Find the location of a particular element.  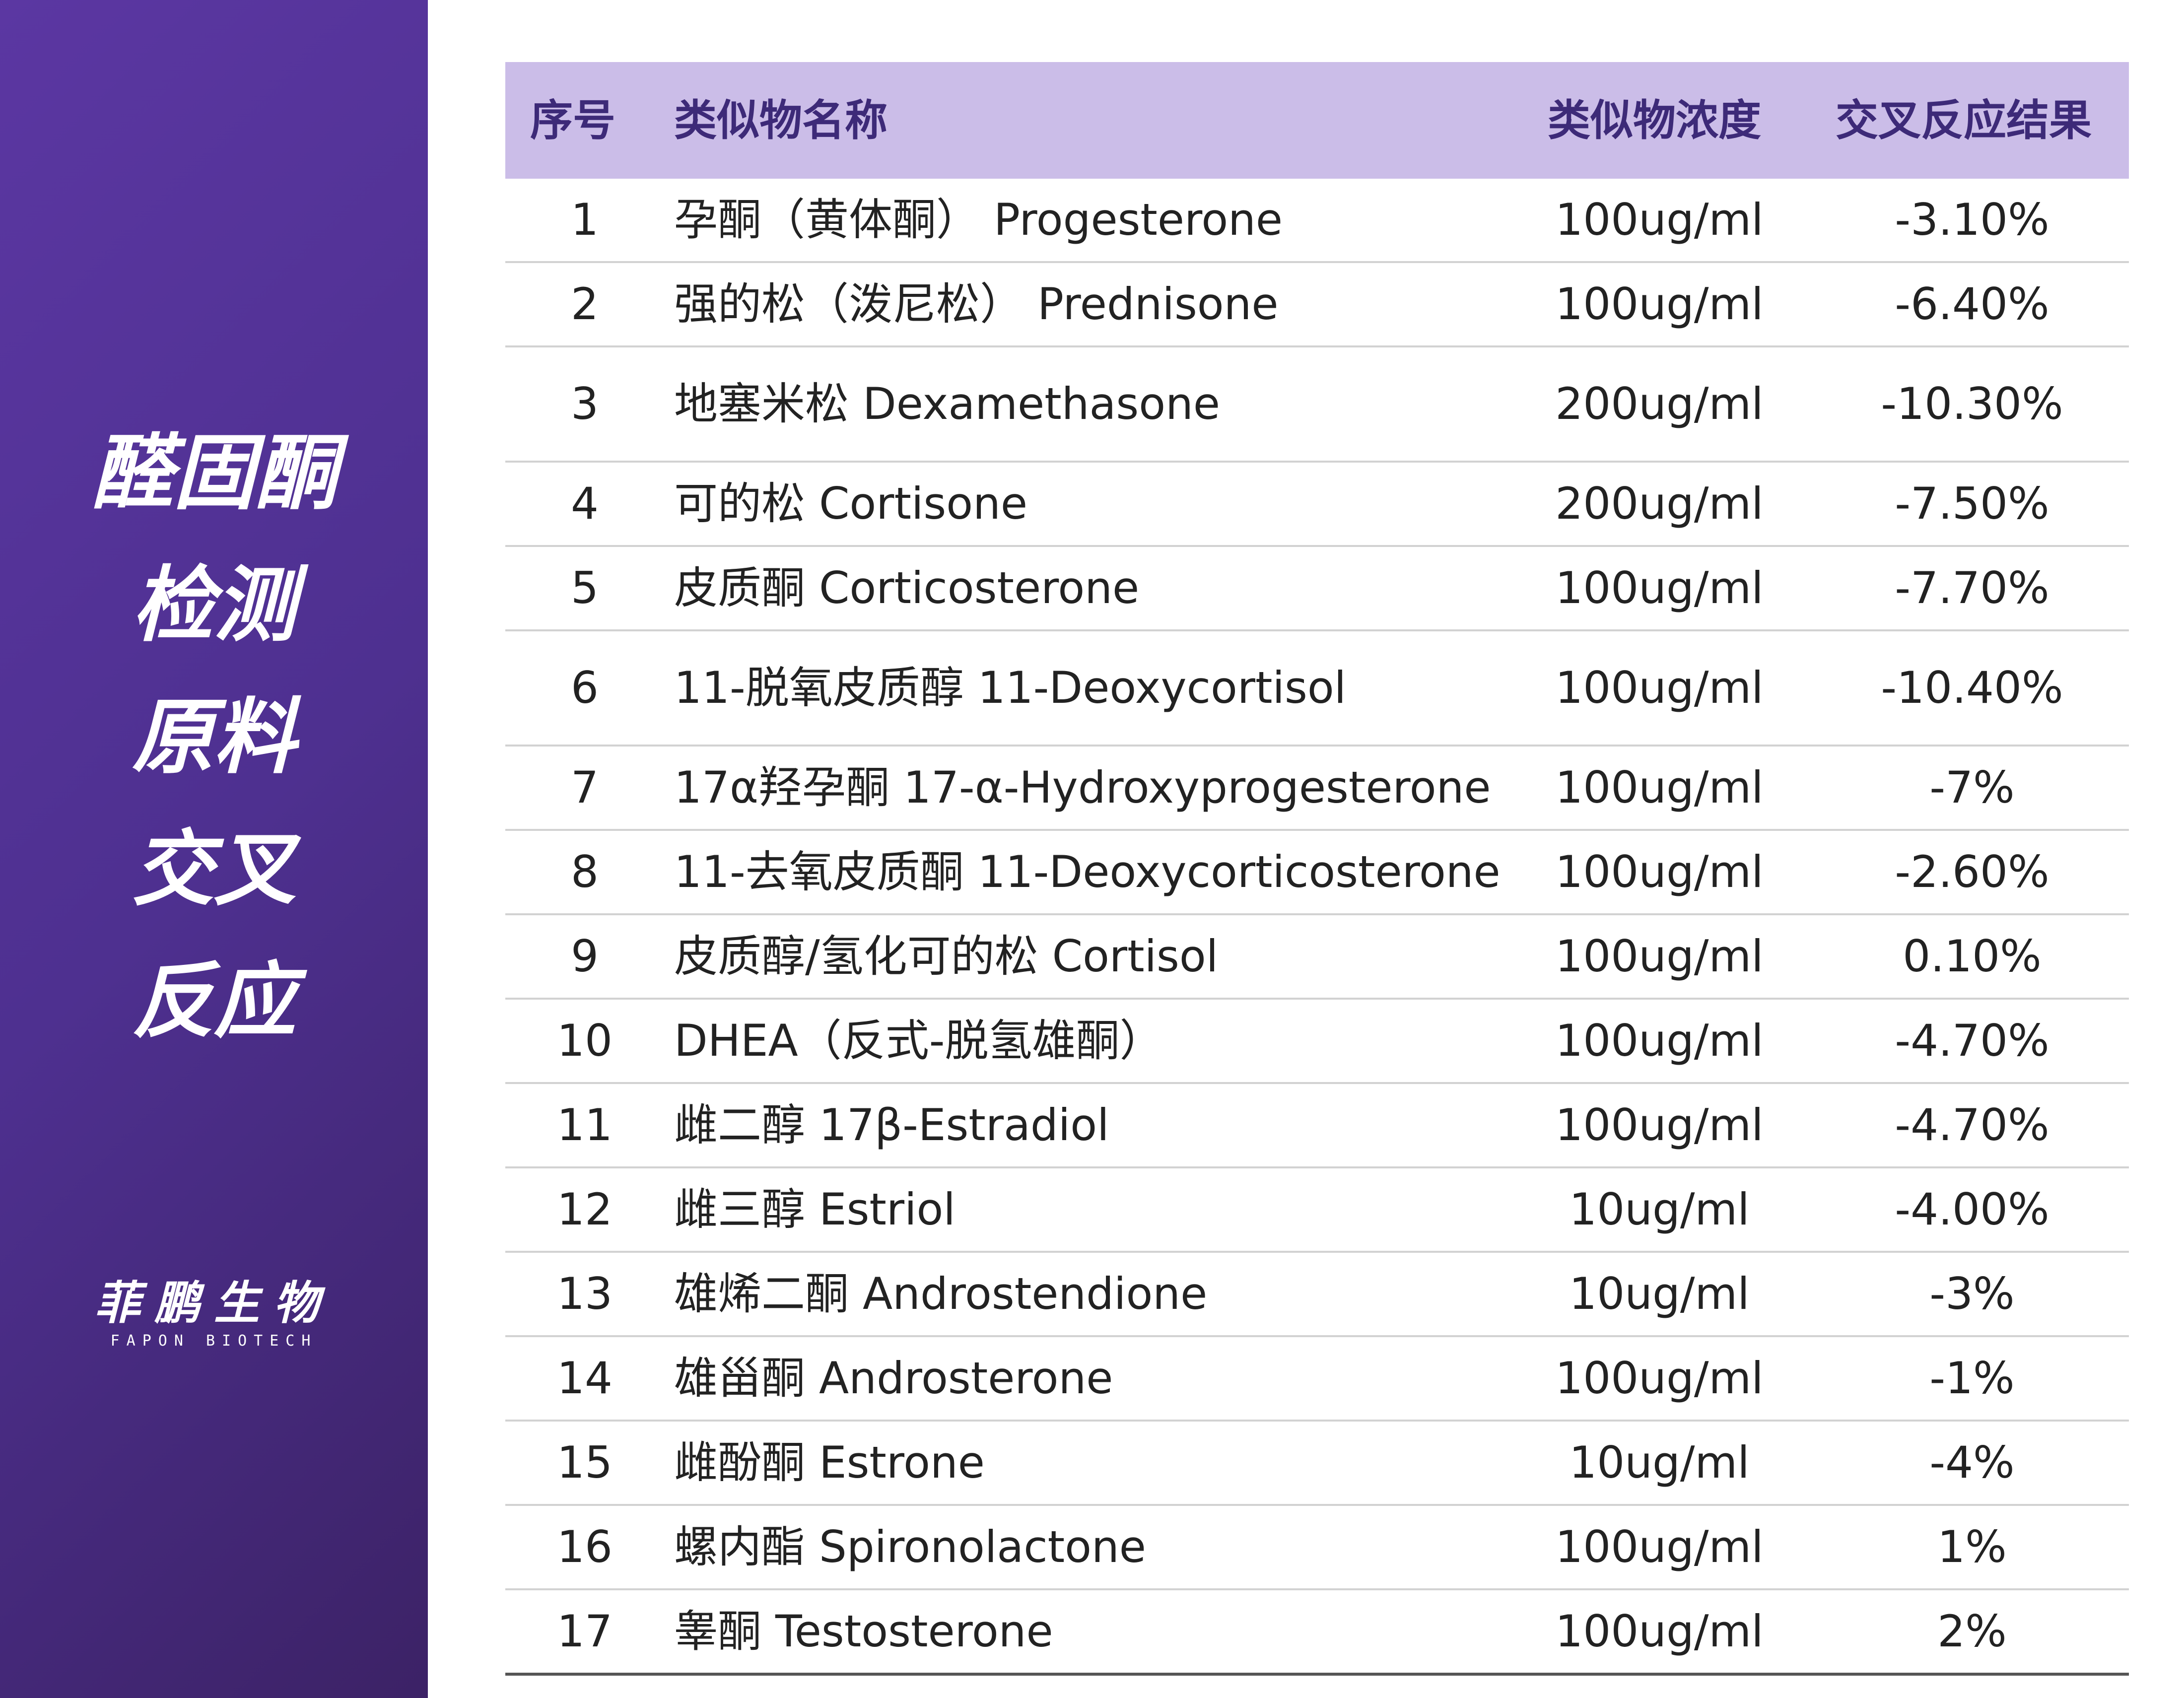

header-no: 序号 is located at coordinates (572, 120).